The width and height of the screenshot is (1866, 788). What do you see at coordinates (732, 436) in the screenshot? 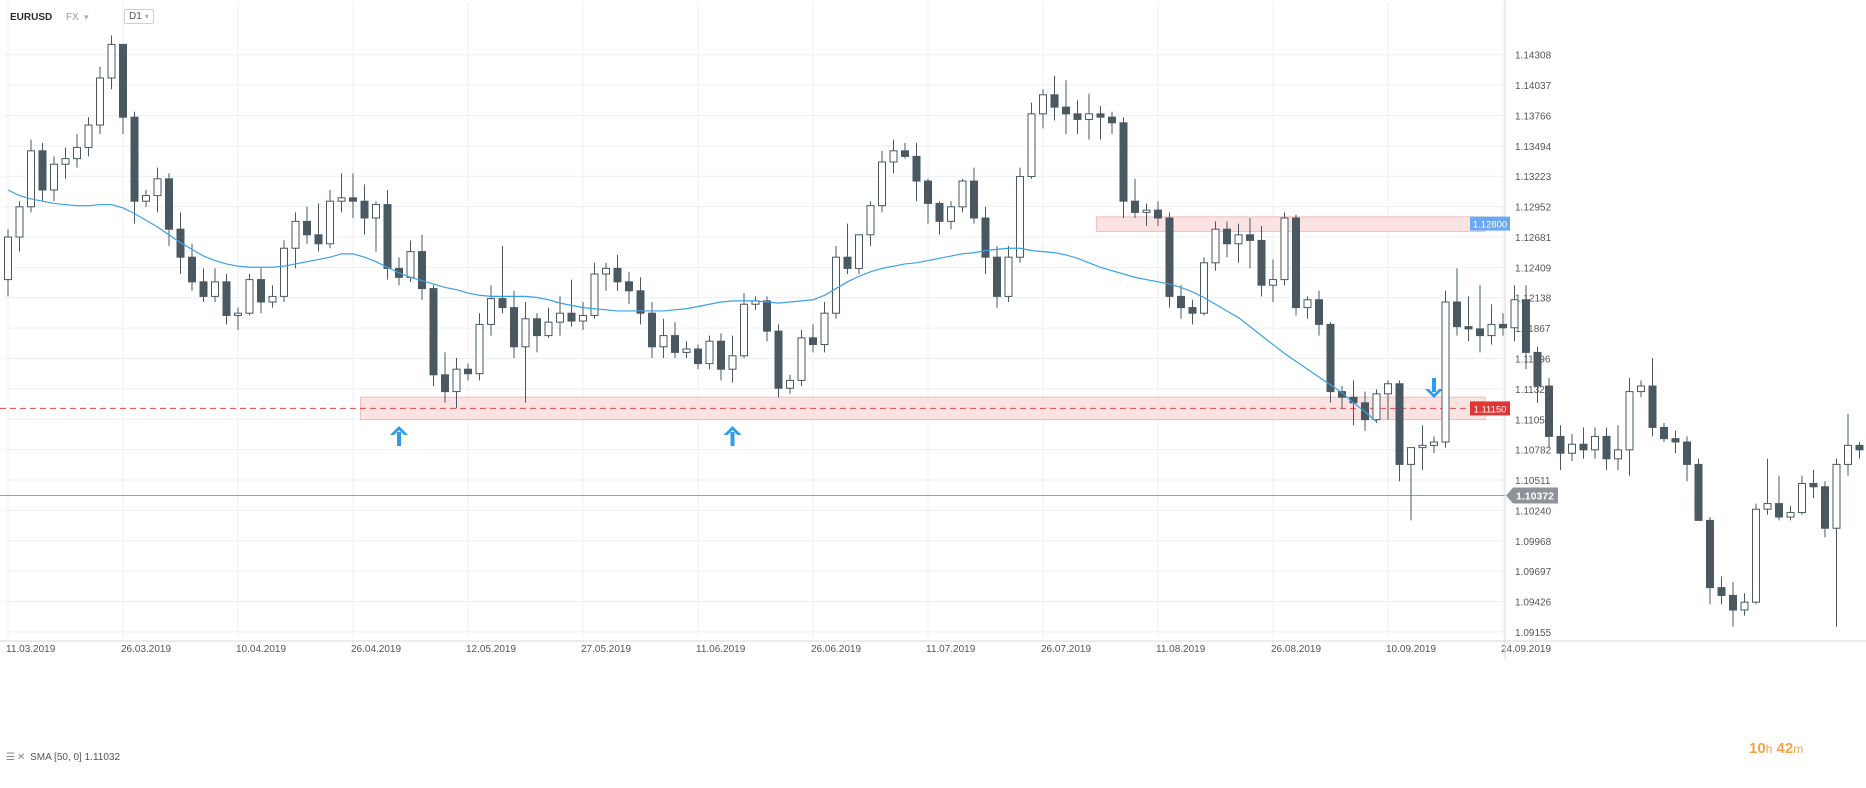
I see `arrow-up-icon` at bounding box center [732, 436].